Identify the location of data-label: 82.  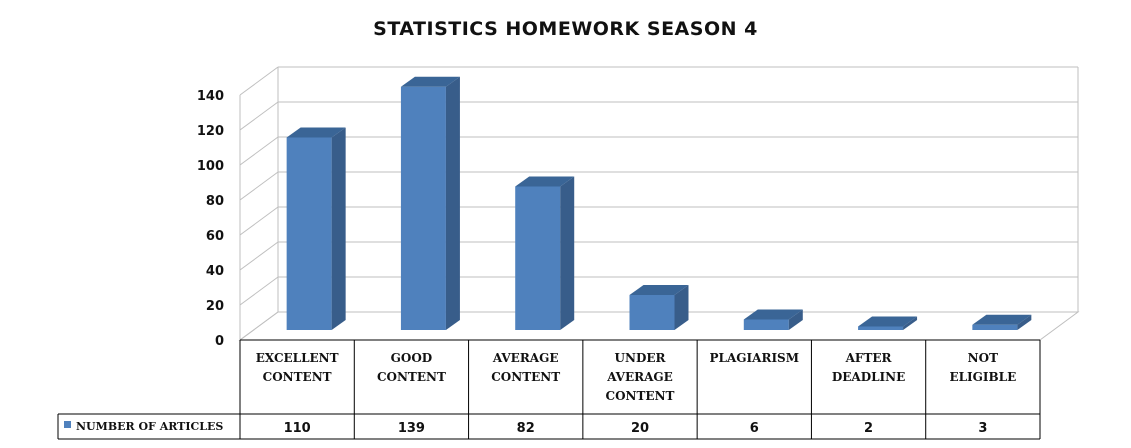
(526, 428).